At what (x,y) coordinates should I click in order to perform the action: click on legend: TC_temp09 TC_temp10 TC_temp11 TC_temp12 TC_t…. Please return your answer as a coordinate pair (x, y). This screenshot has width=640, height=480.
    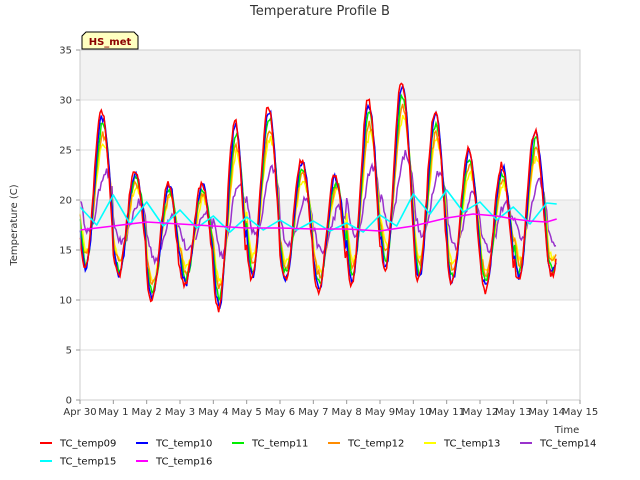
    Looking at the image, I should click on (318, 453).